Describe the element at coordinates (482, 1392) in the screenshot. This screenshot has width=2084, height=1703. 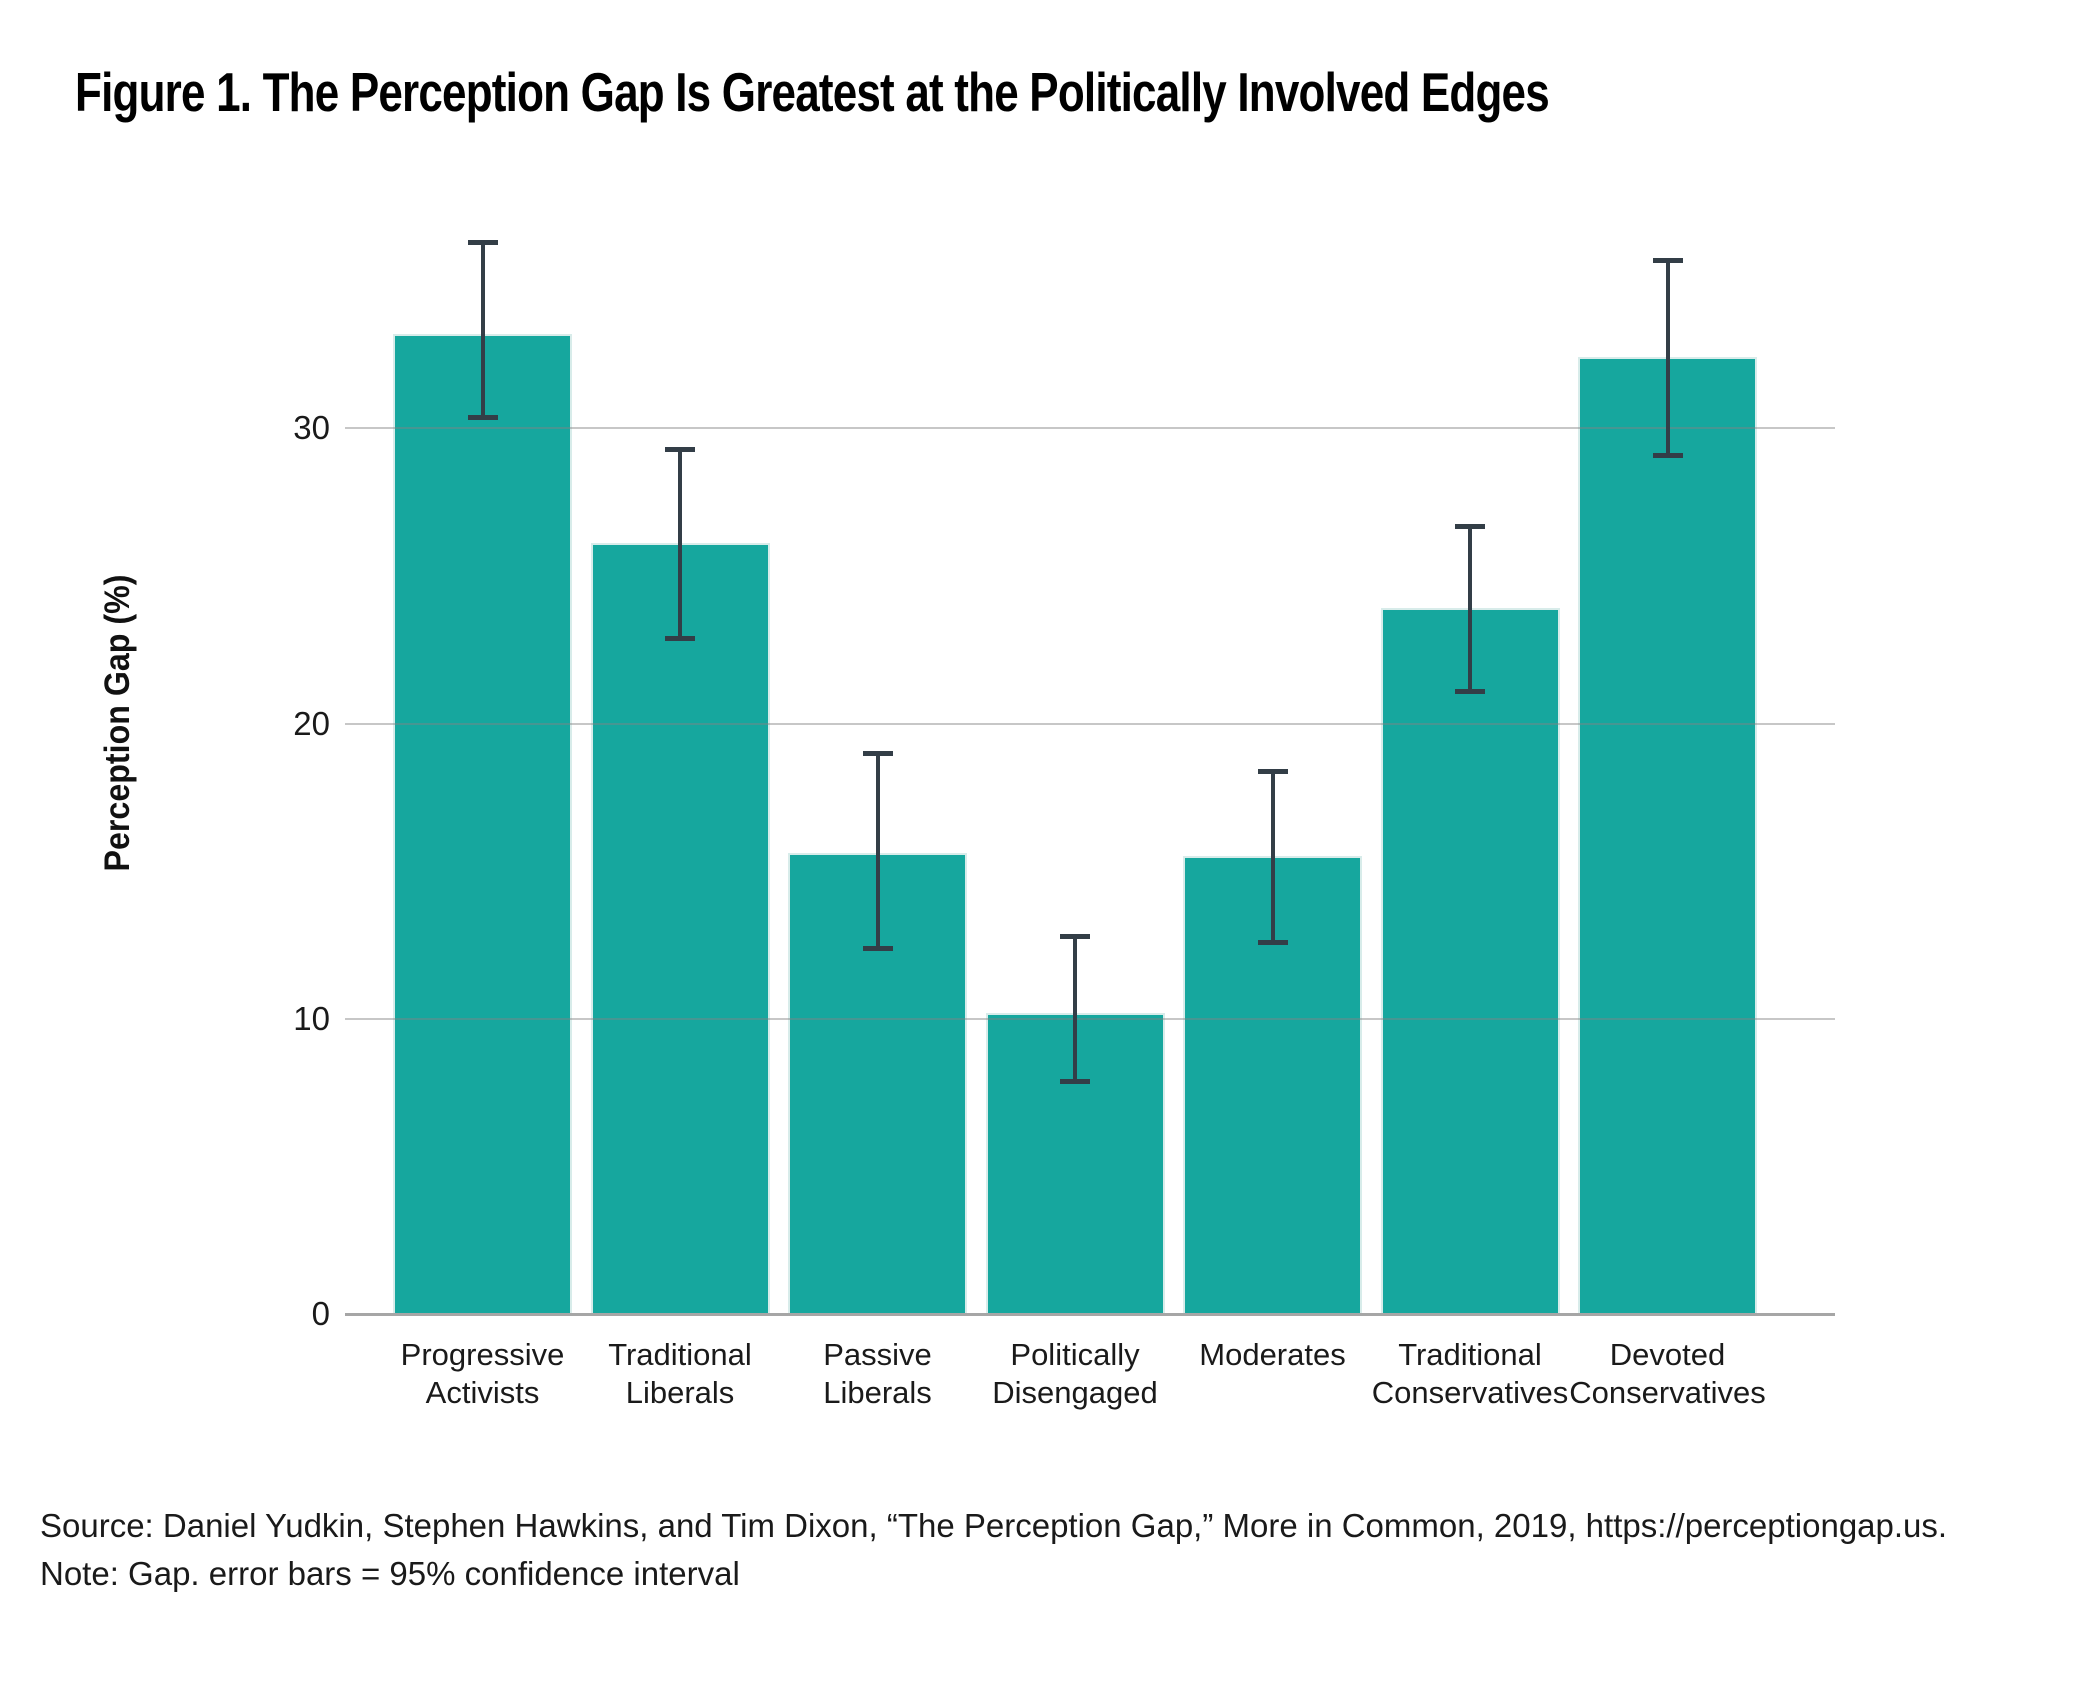
I see `x-category-label-line: Activists` at that location.